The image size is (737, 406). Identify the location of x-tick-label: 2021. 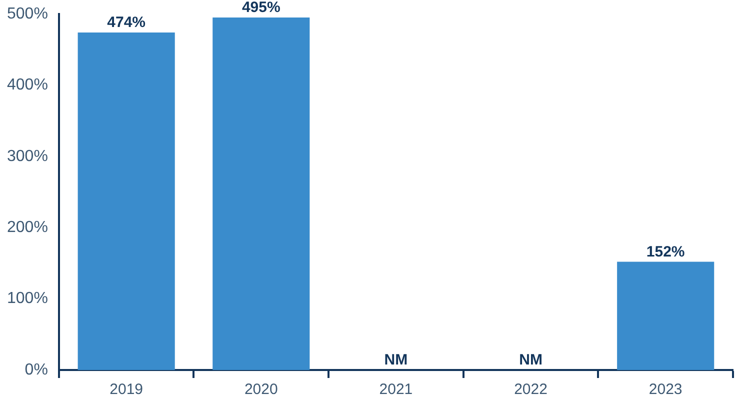
(396, 389).